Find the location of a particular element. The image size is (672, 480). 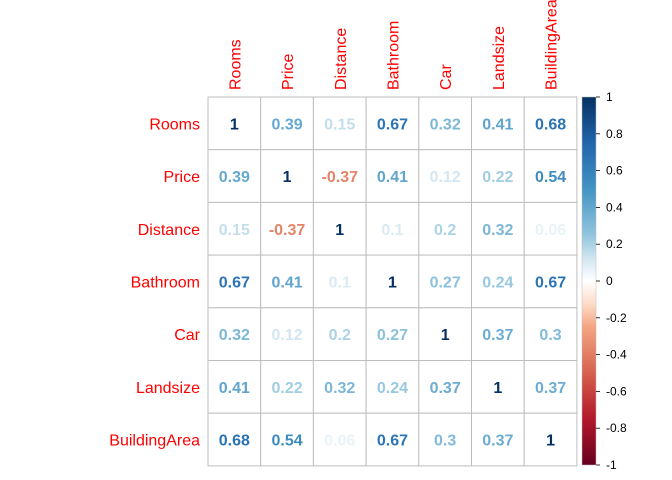

value-car-buildingarea: 0.3 is located at coordinates (550, 335).